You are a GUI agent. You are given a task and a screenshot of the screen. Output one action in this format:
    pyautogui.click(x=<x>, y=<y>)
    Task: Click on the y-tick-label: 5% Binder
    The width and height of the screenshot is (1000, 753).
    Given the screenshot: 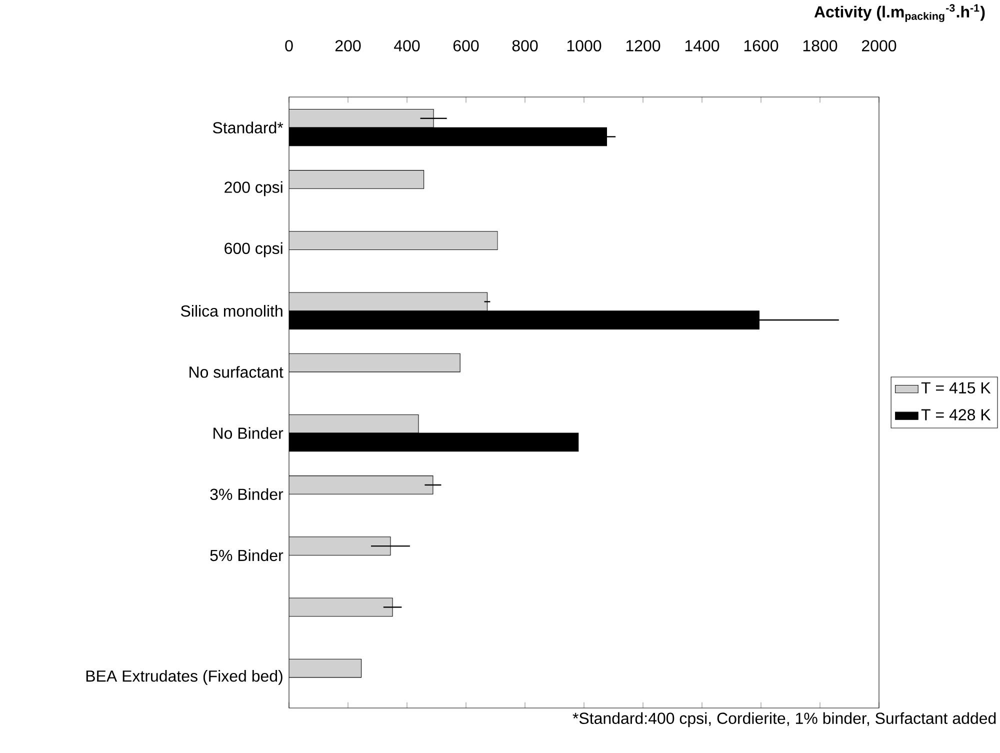 What is the action you would take?
    pyautogui.click(x=247, y=555)
    